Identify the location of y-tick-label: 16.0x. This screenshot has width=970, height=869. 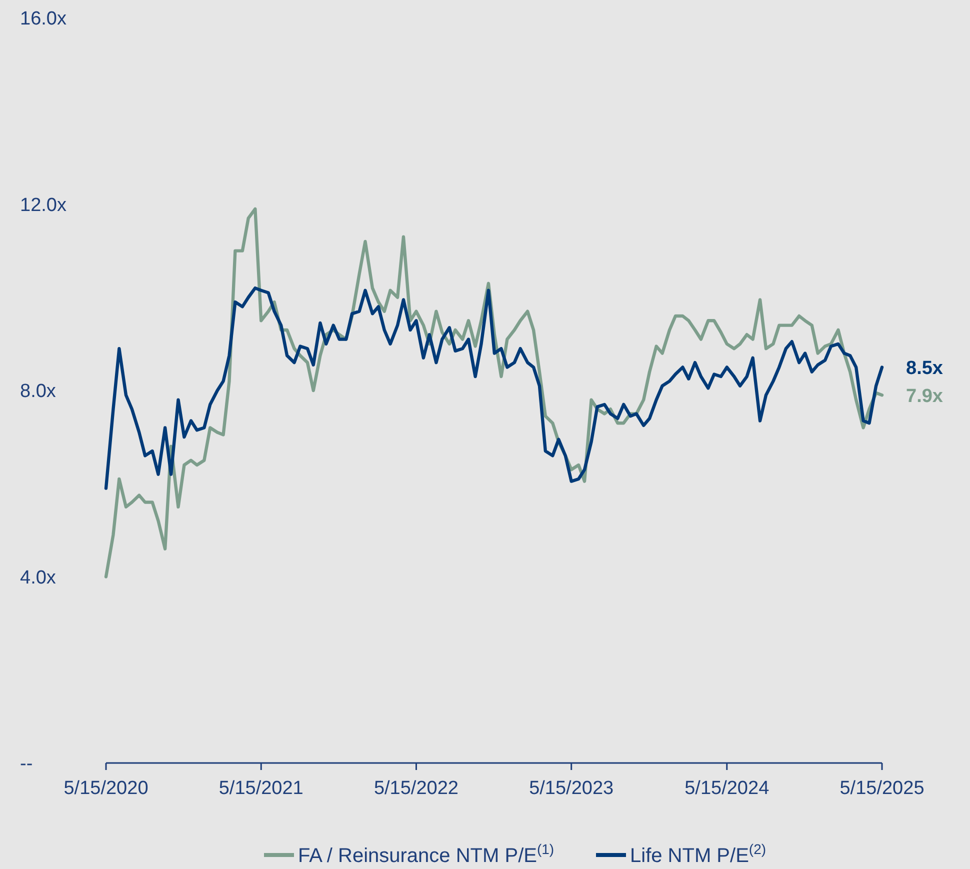
(43, 19).